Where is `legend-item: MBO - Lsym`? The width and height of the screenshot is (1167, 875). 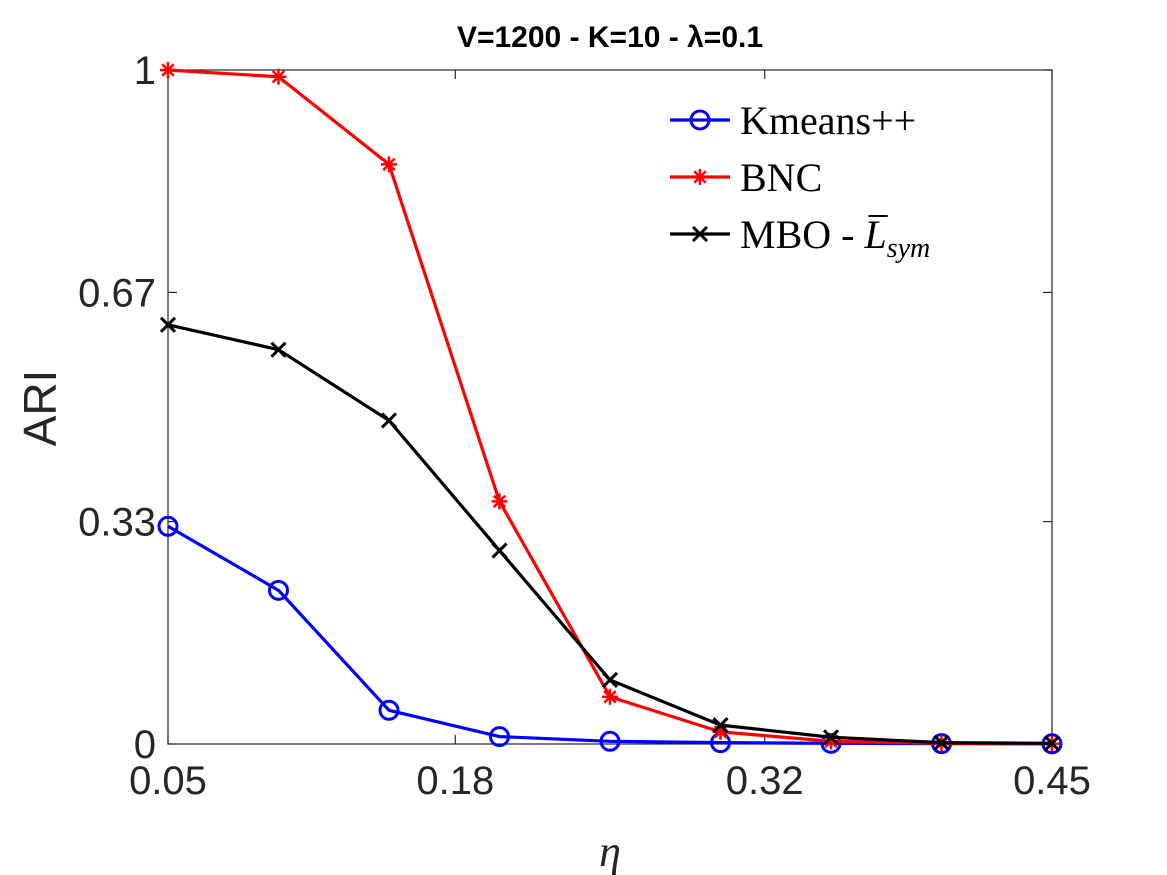
legend-item: MBO - Lsym is located at coordinates (800, 238).